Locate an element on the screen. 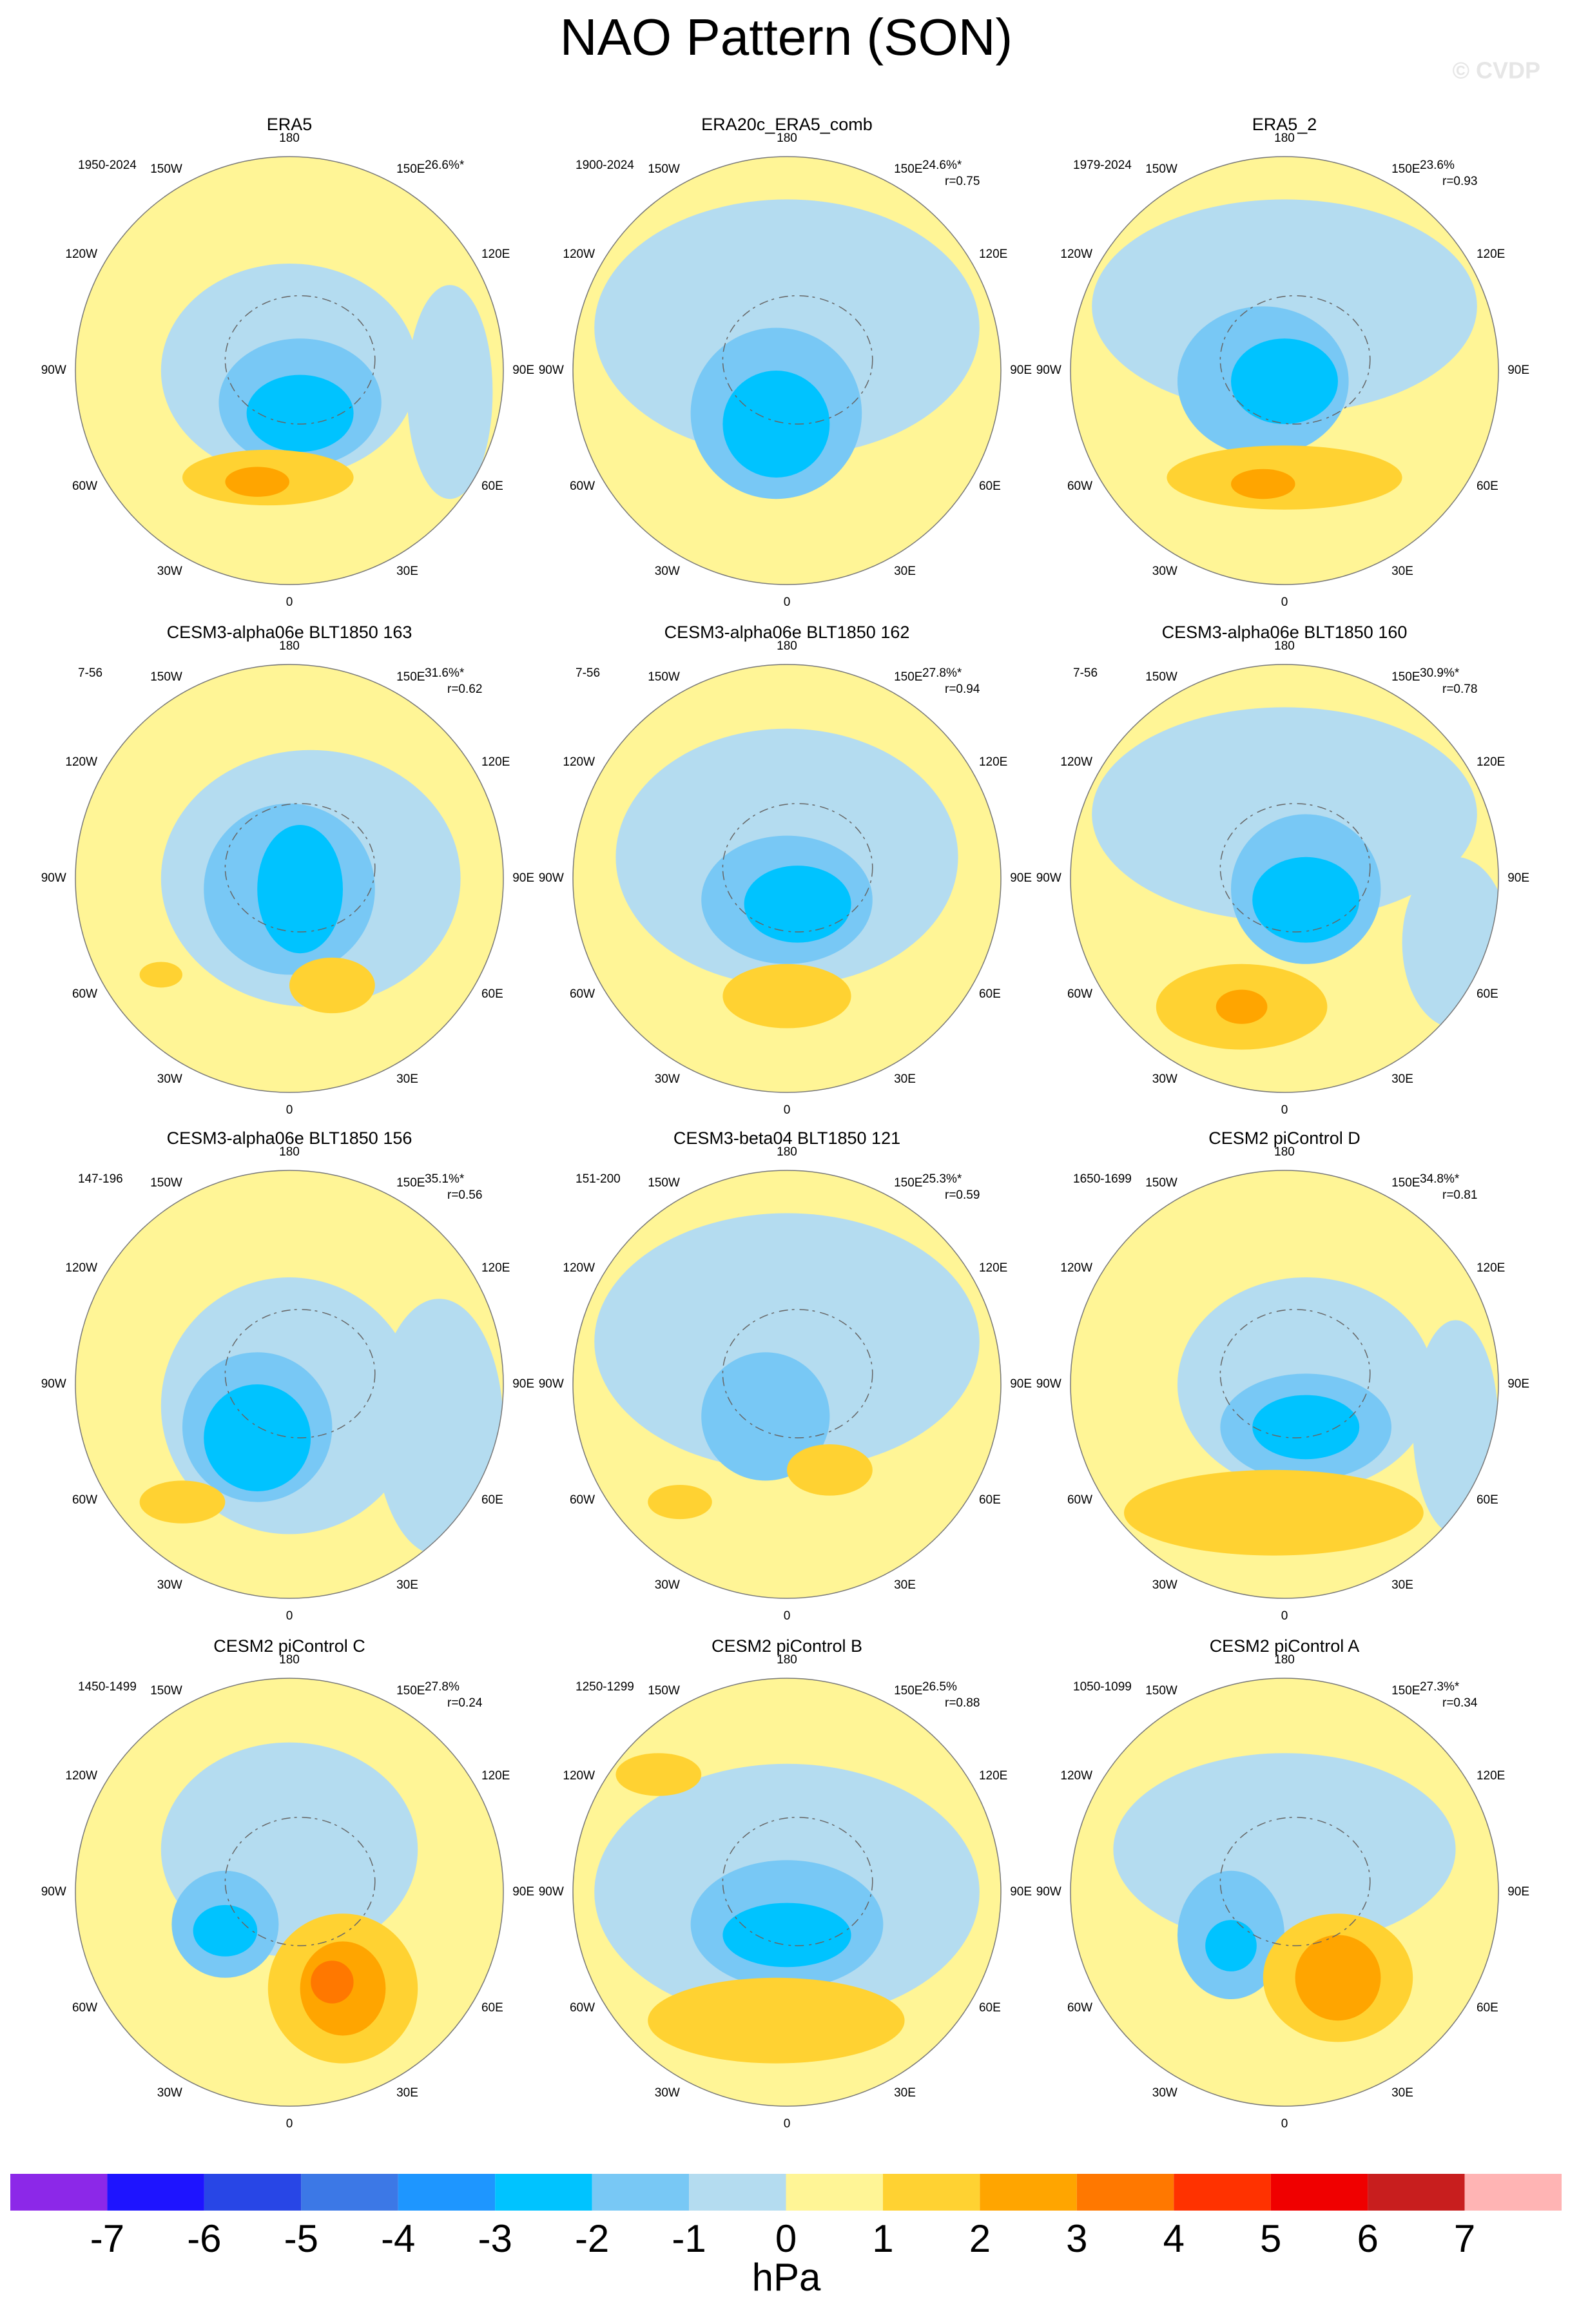  colorbar-tick-label: 0 is located at coordinates (786, 2238).